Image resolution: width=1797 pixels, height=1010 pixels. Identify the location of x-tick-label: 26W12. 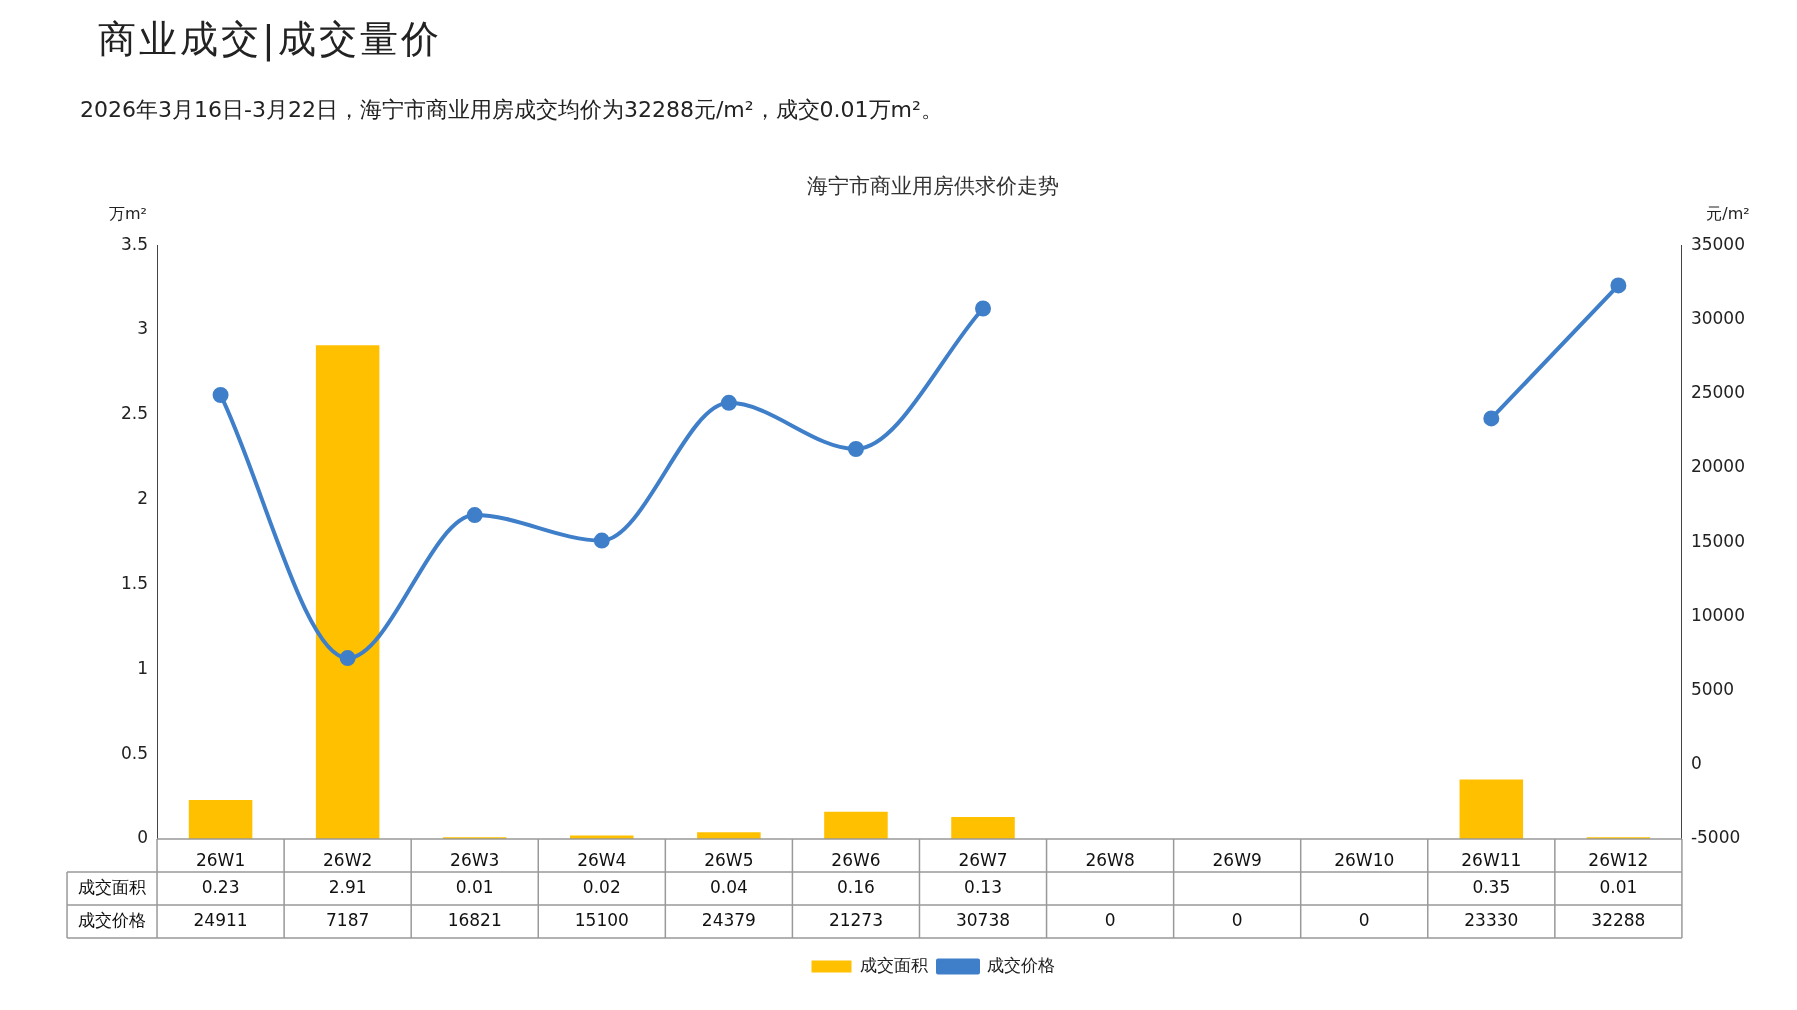
(1618, 859).